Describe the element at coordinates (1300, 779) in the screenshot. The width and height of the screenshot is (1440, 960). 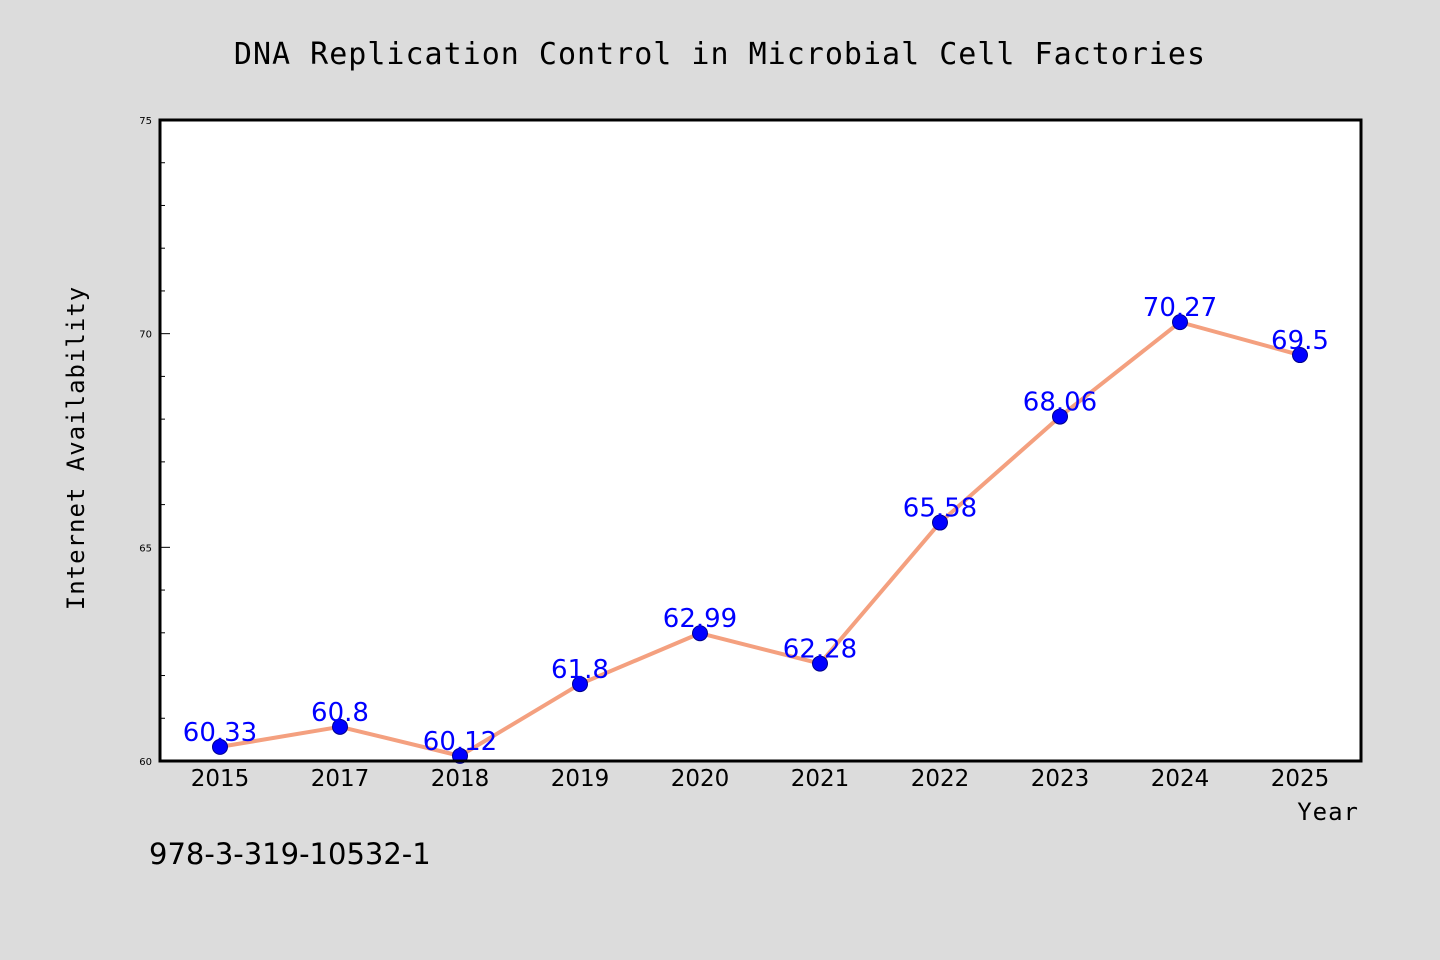
I see `x-tick-label: 2025` at that location.